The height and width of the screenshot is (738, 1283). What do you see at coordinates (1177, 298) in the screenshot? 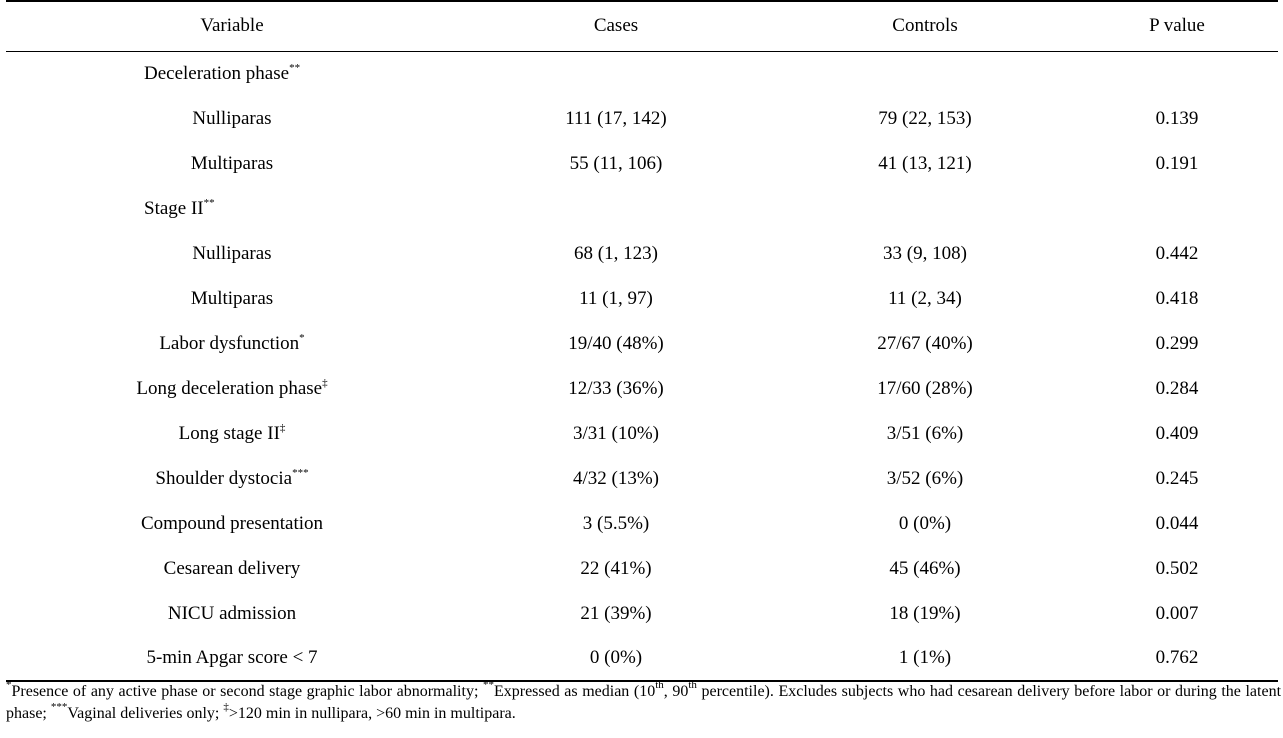
I see `cell-p-value: 0.418` at bounding box center [1177, 298].